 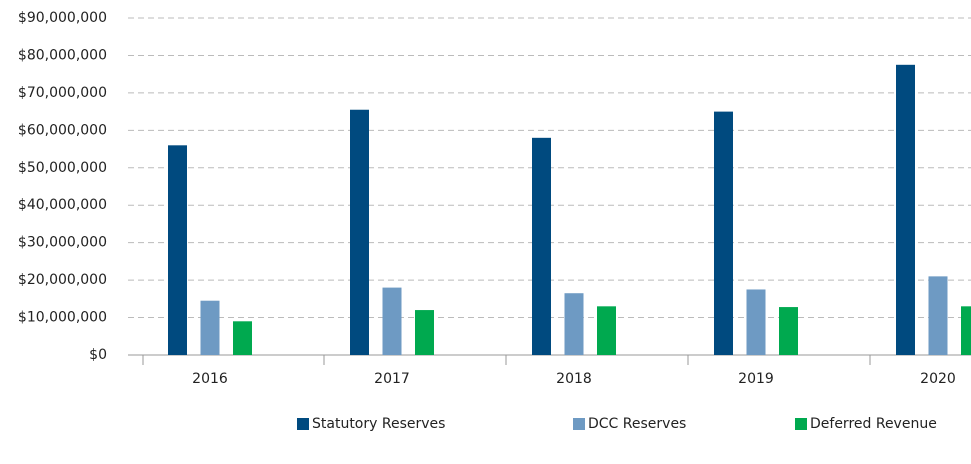 I want to click on legend-label: DCC Reserves, so click(x=637, y=424).